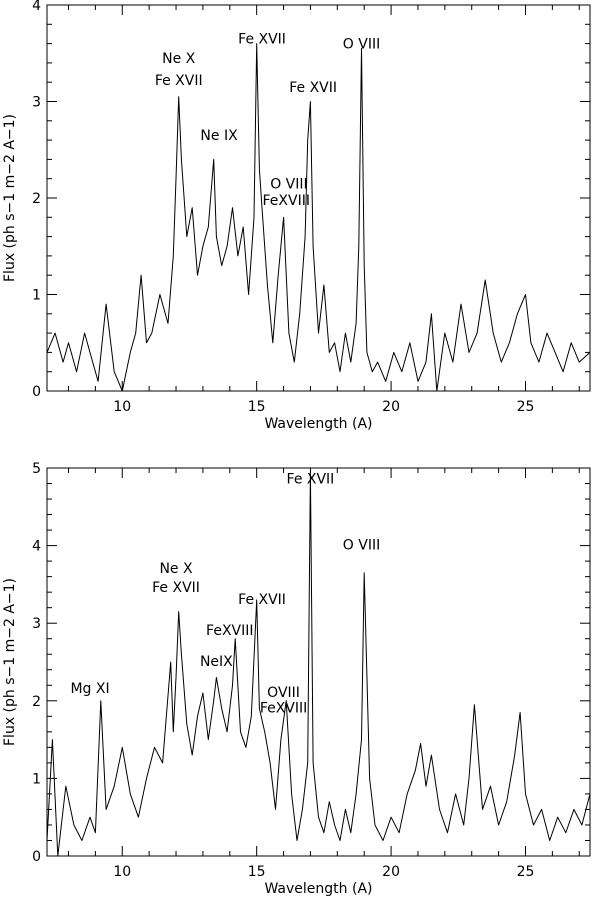 The width and height of the screenshot is (596, 908). What do you see at coordinates (89, 689) in the screenshot?
I see `line-annotation: Mg XI` at bounding box center [89, 689].